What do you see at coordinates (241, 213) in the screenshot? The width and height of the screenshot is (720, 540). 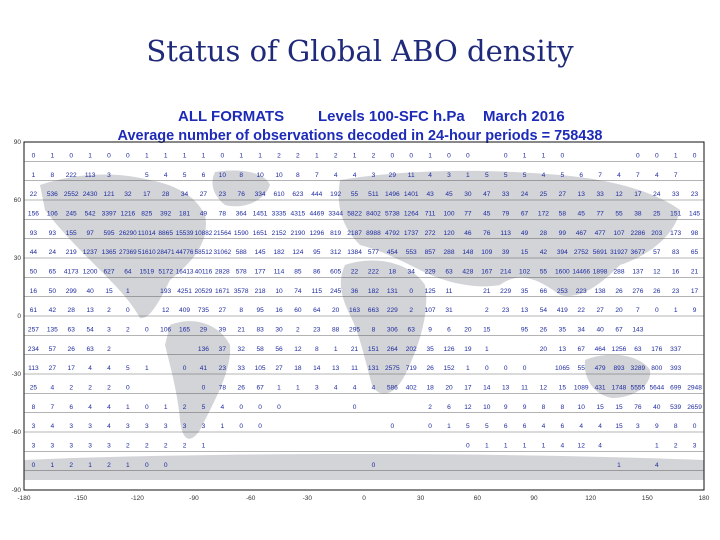 I see `obs-count-cell: 364` at bounding box center [241, 213].